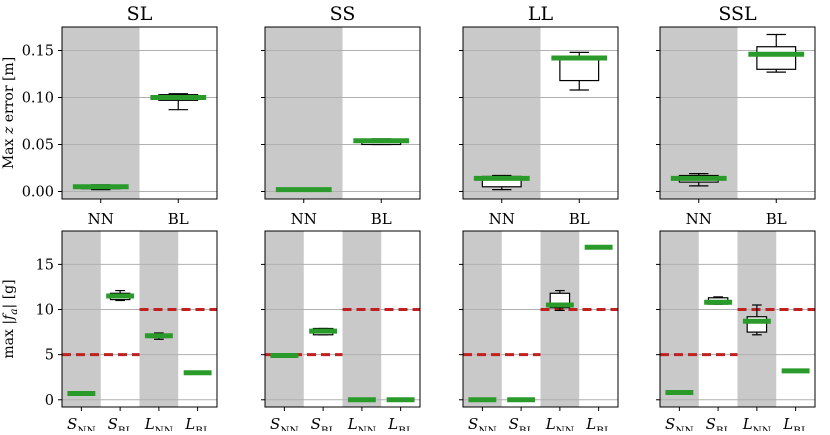  Describe the element at coordinates (9, 151) in the screenshot. I see `ylabel-part: Max` at that location.